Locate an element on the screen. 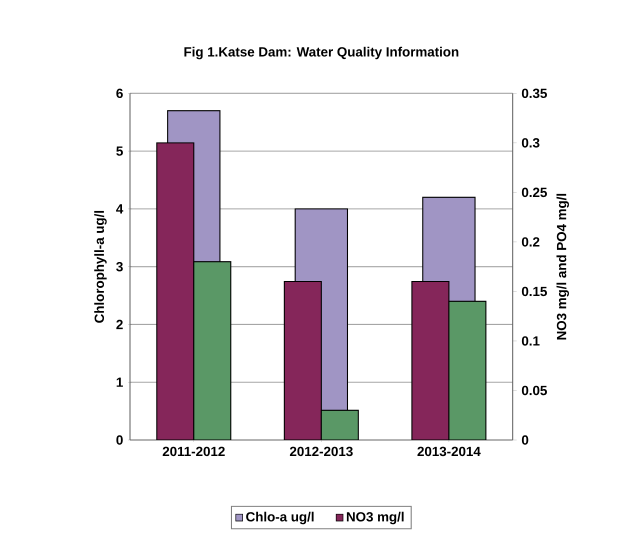 The height and width of the screenshot is (536, 636). y2-tick-label: 0.2 is located at coordinates (531, 242).